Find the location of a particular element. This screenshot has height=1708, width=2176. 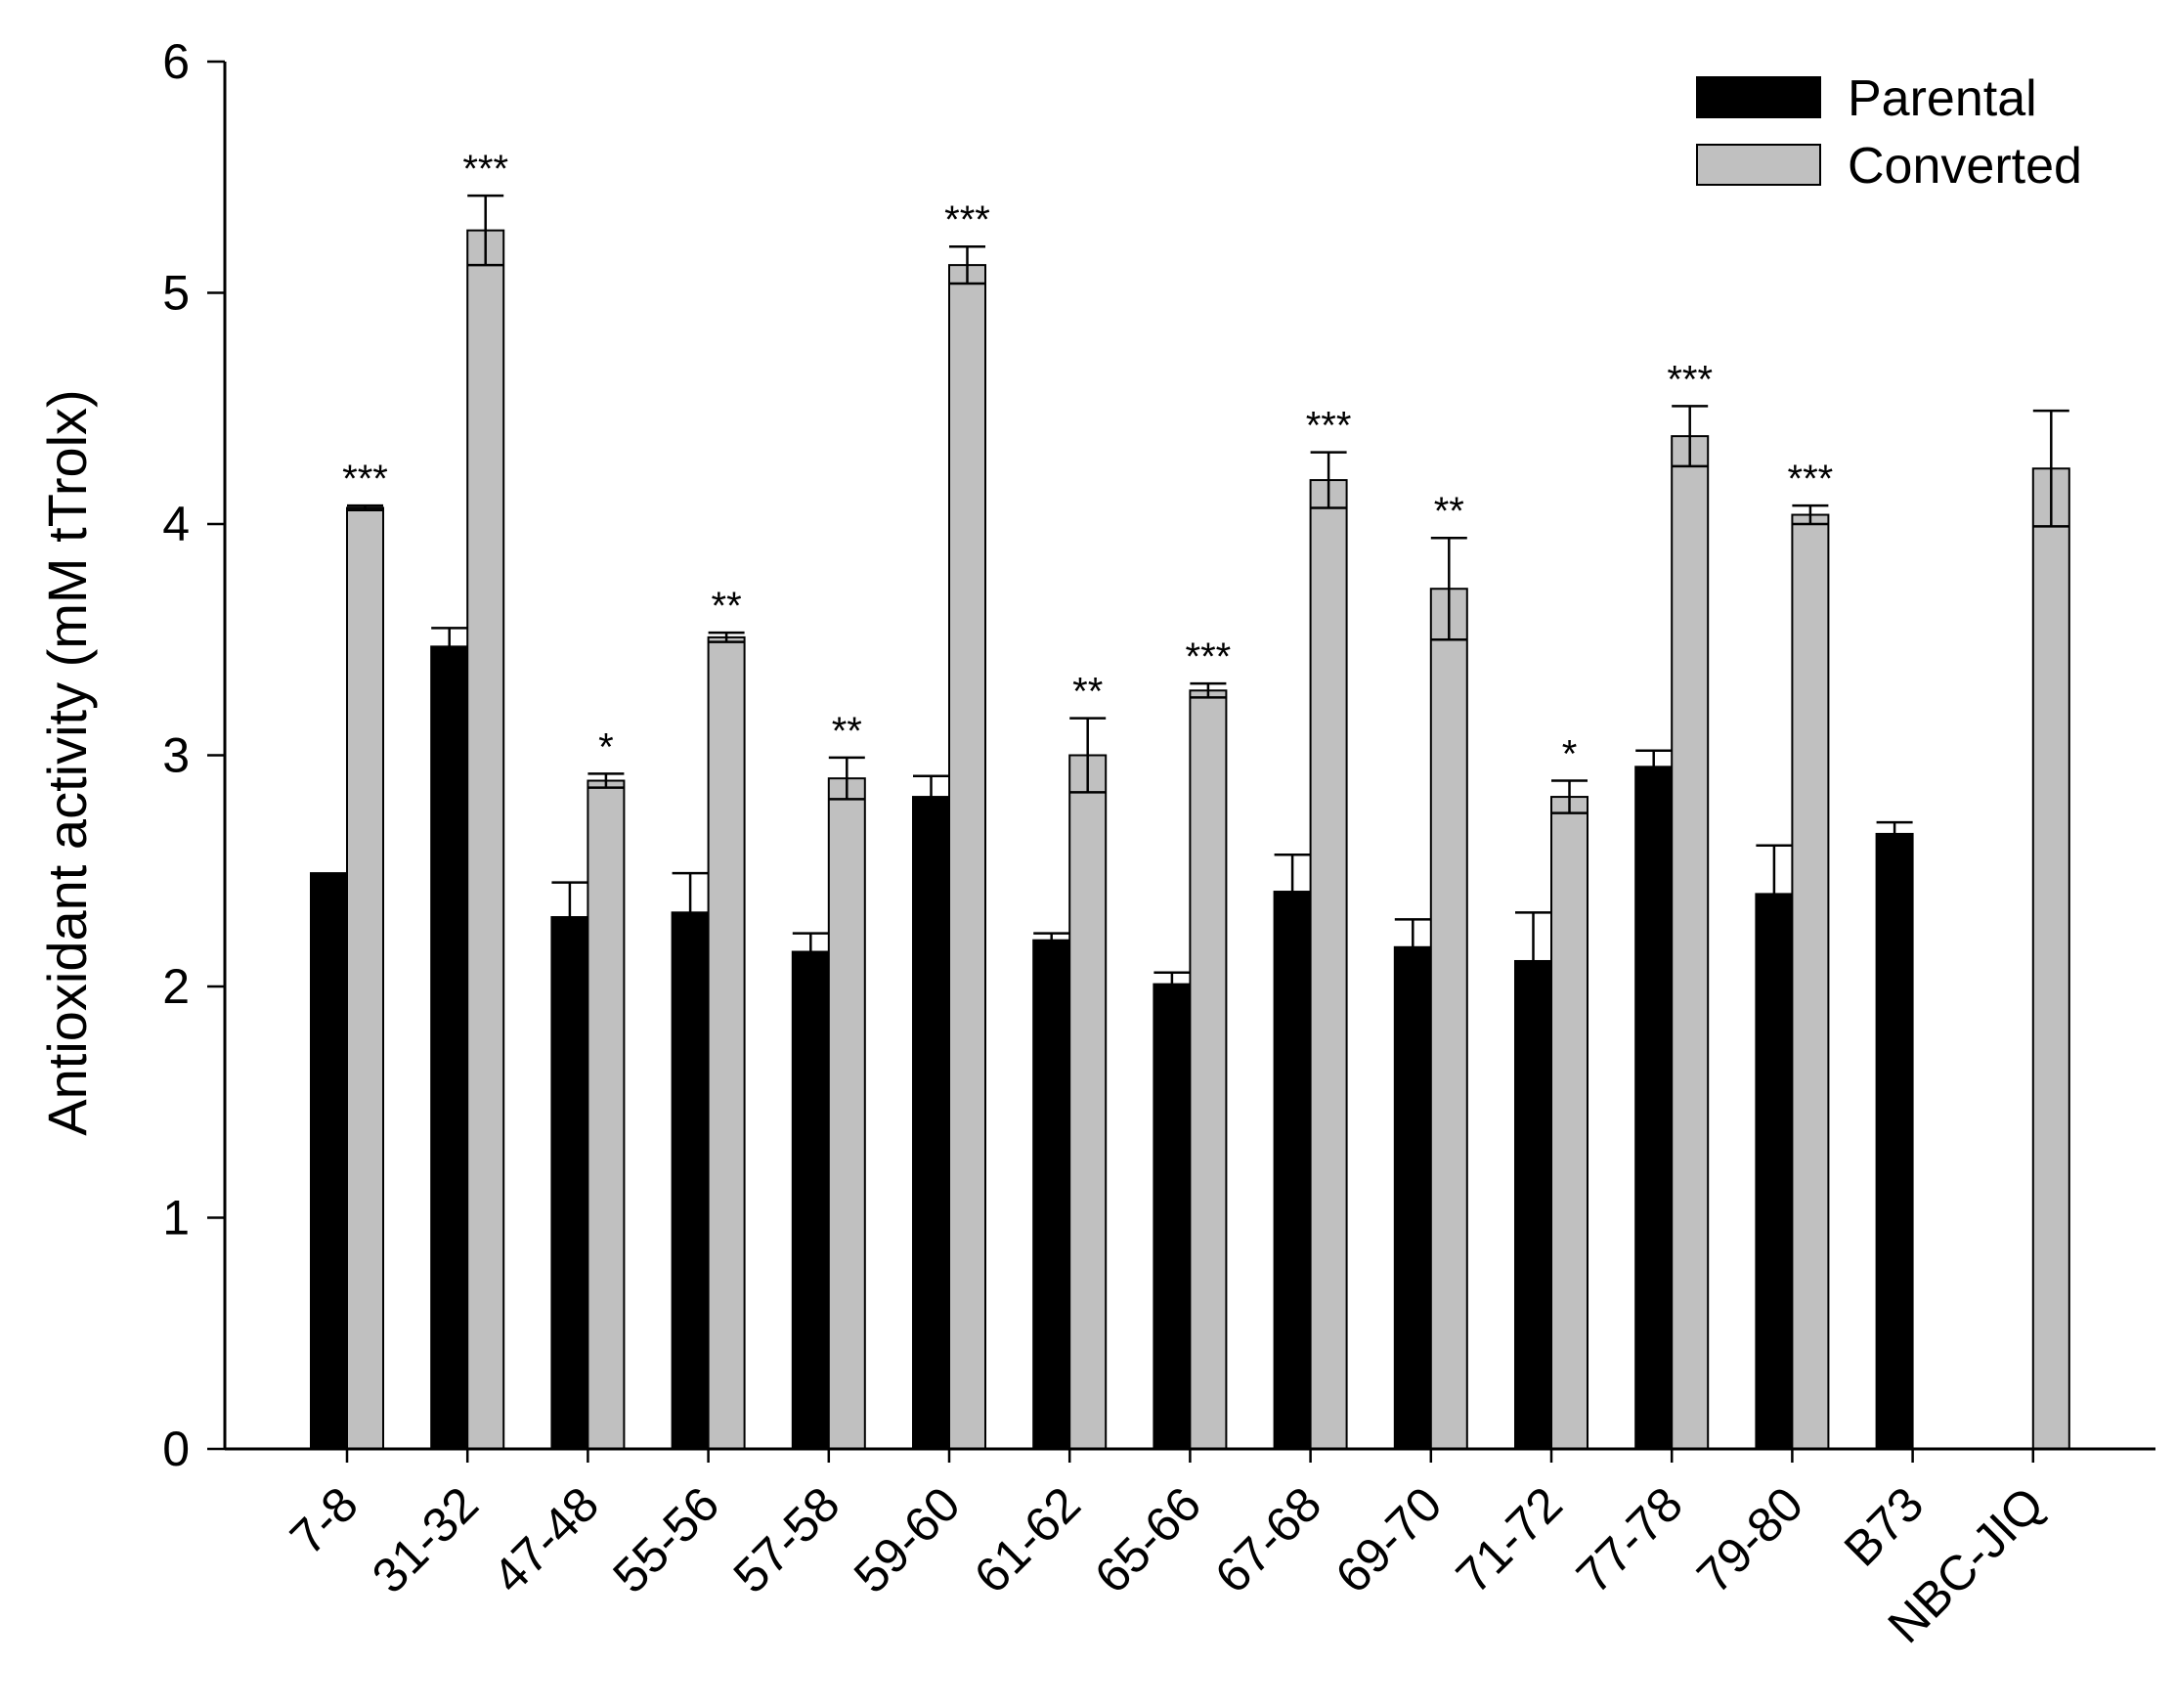

x-tick-label-65-66: 65-66 is located at coordinates (1147, 1539).